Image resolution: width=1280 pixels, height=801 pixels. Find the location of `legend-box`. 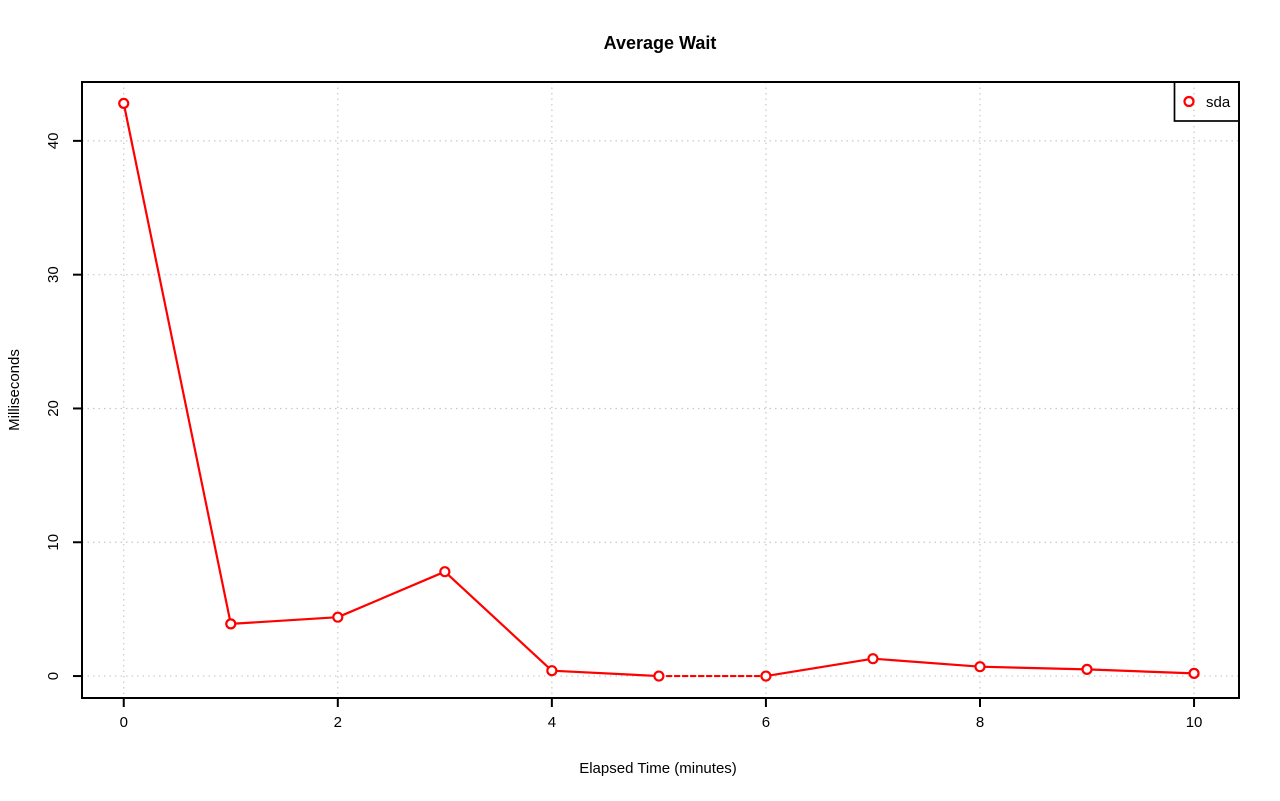

legend-box is located at coordinates (1206, 101).